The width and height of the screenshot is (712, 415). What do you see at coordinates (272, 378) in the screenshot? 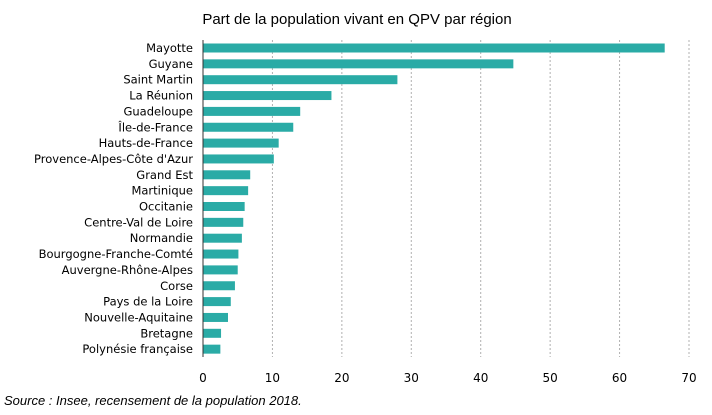
I see `x-tick-label: 10` at bounding box center [272, 378].